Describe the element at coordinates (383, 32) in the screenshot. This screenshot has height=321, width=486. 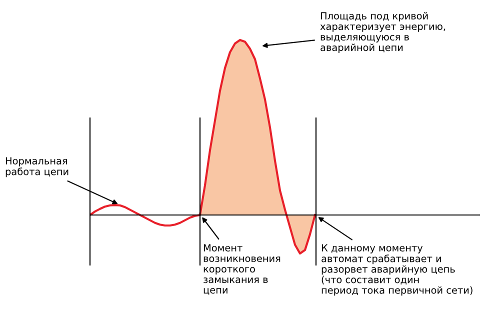
I see `annotation: Площадь под кривой характеризует энергию, выделяющуюся в аварийной цепи` at that location.